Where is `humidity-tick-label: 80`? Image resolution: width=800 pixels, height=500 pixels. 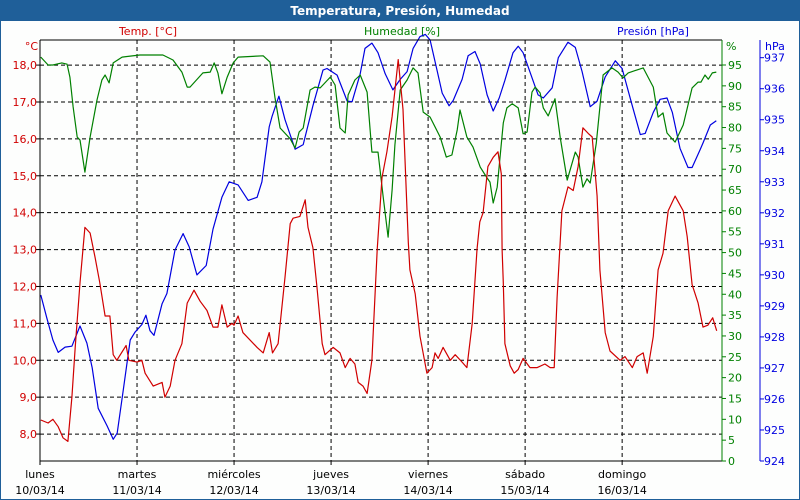
humidity-tick-label: 80 is located at coordinates (735, 128).